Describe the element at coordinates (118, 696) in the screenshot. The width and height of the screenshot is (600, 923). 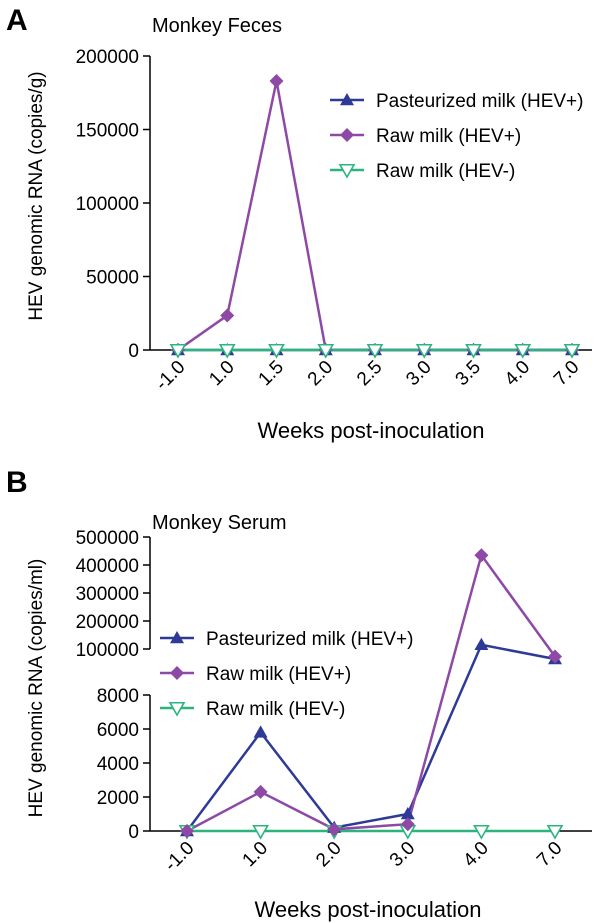
I see `y-tick-label: 8000` at that location.